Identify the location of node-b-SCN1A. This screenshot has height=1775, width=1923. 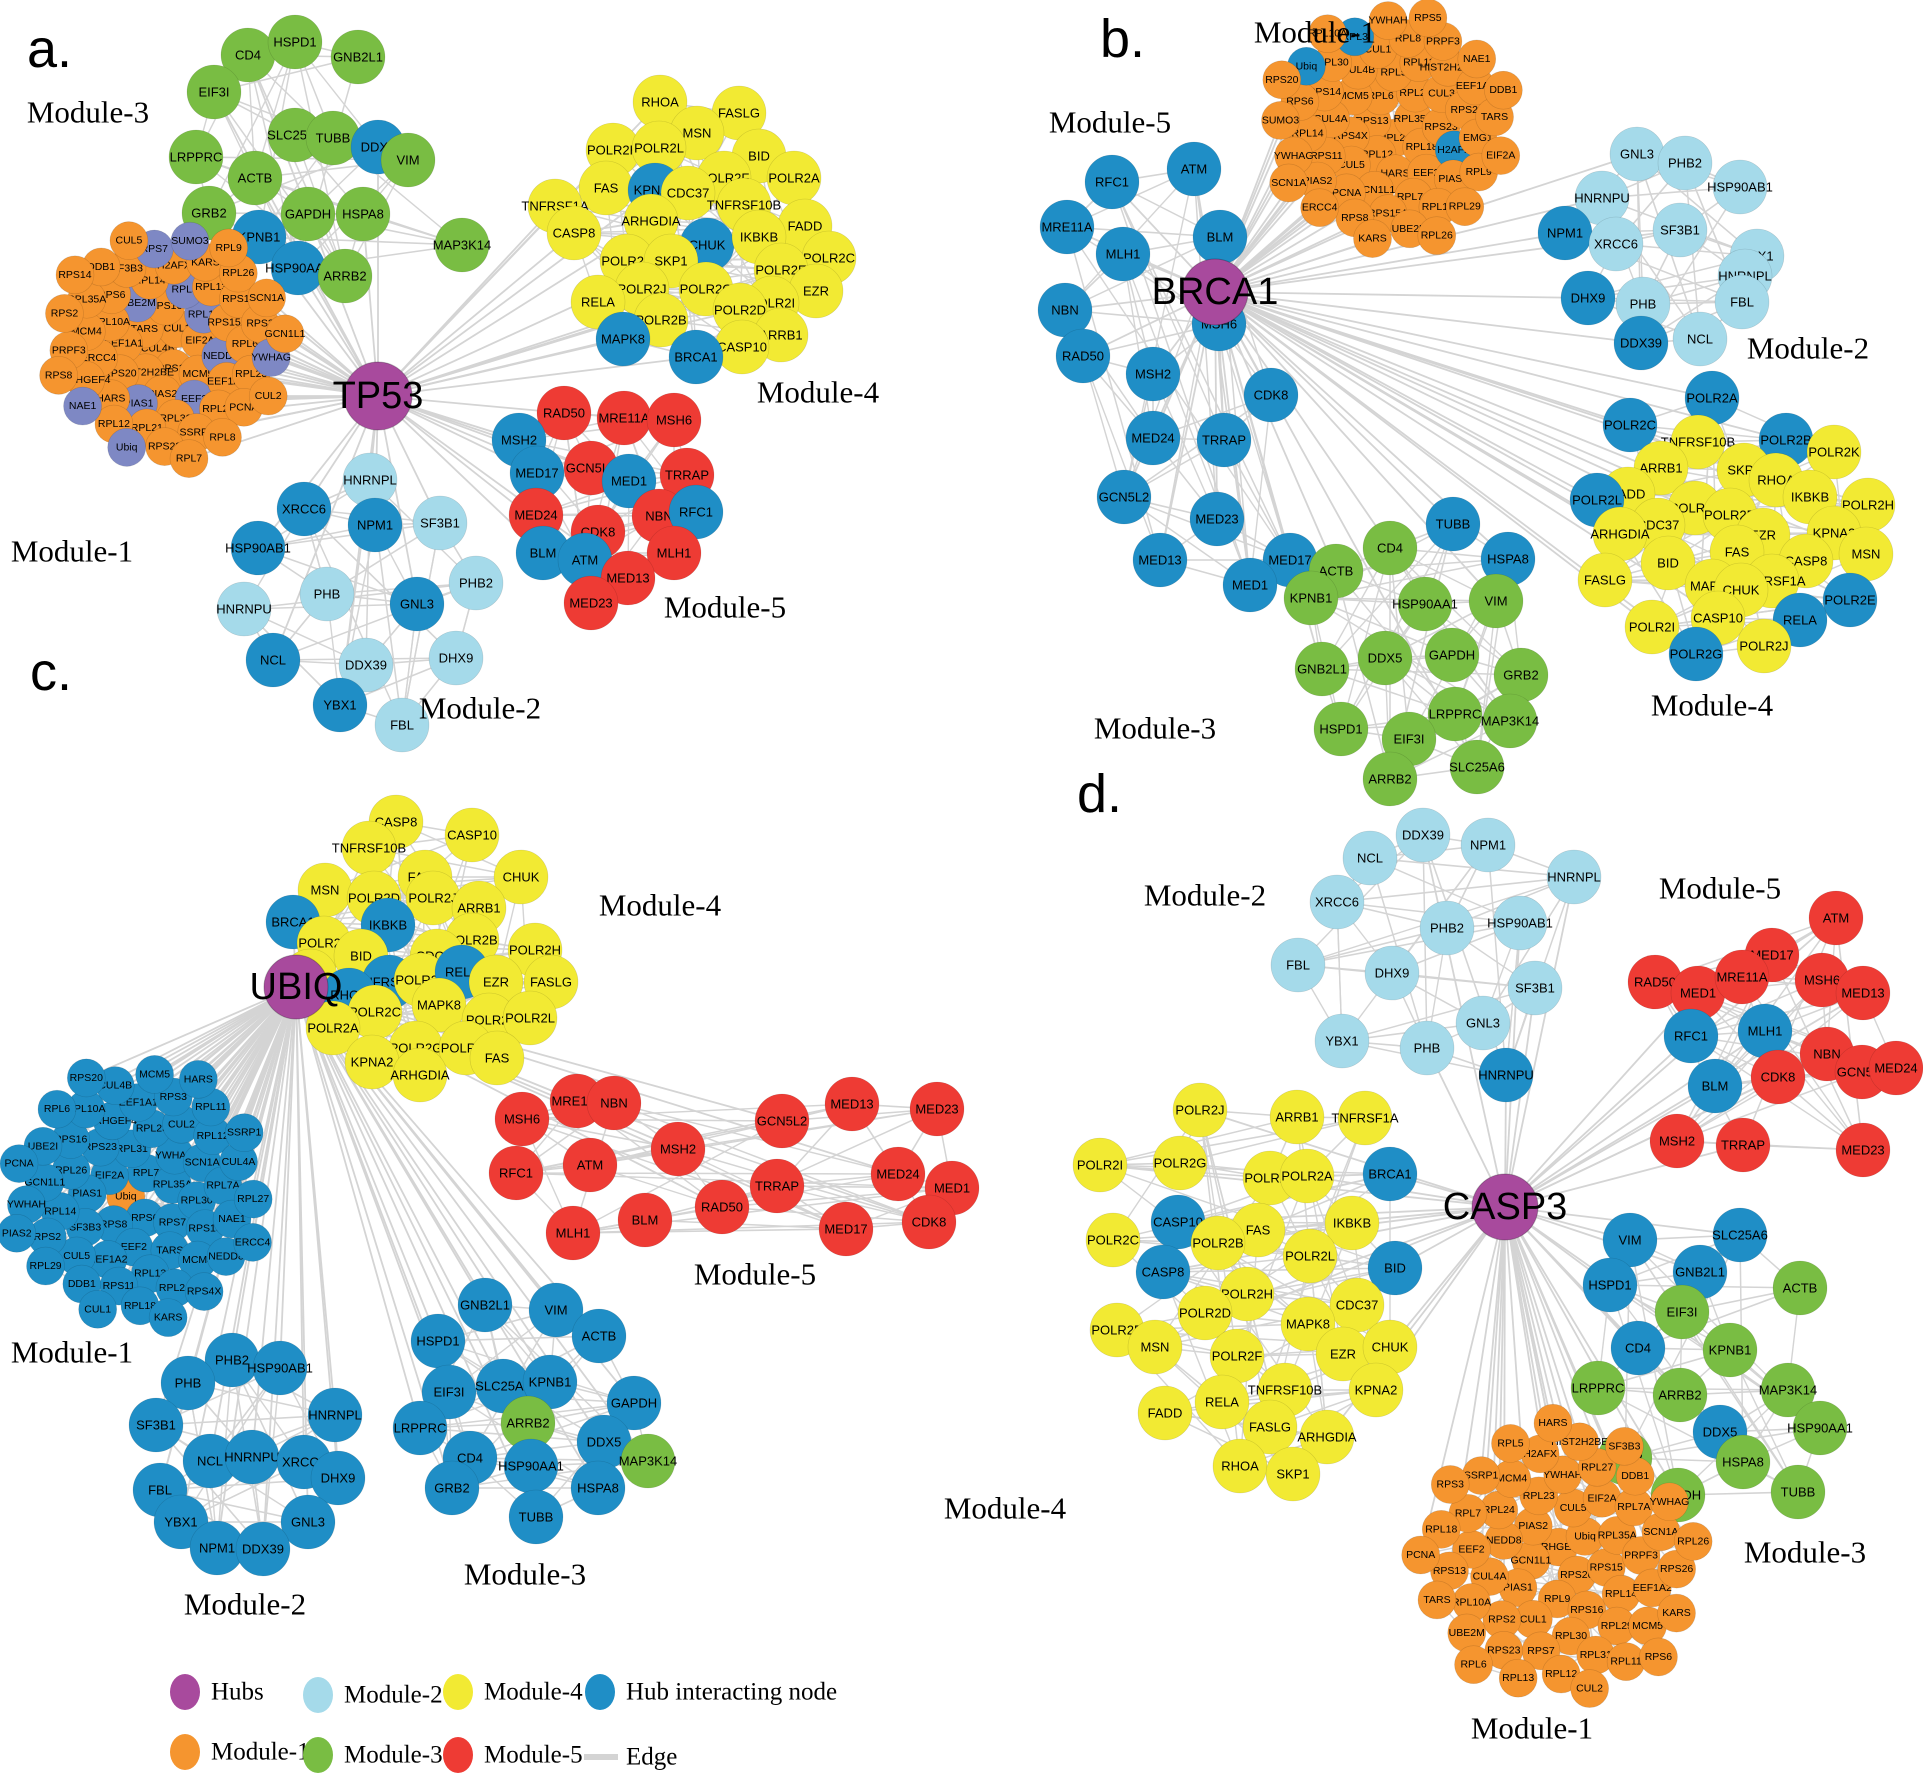
(1289, 183).